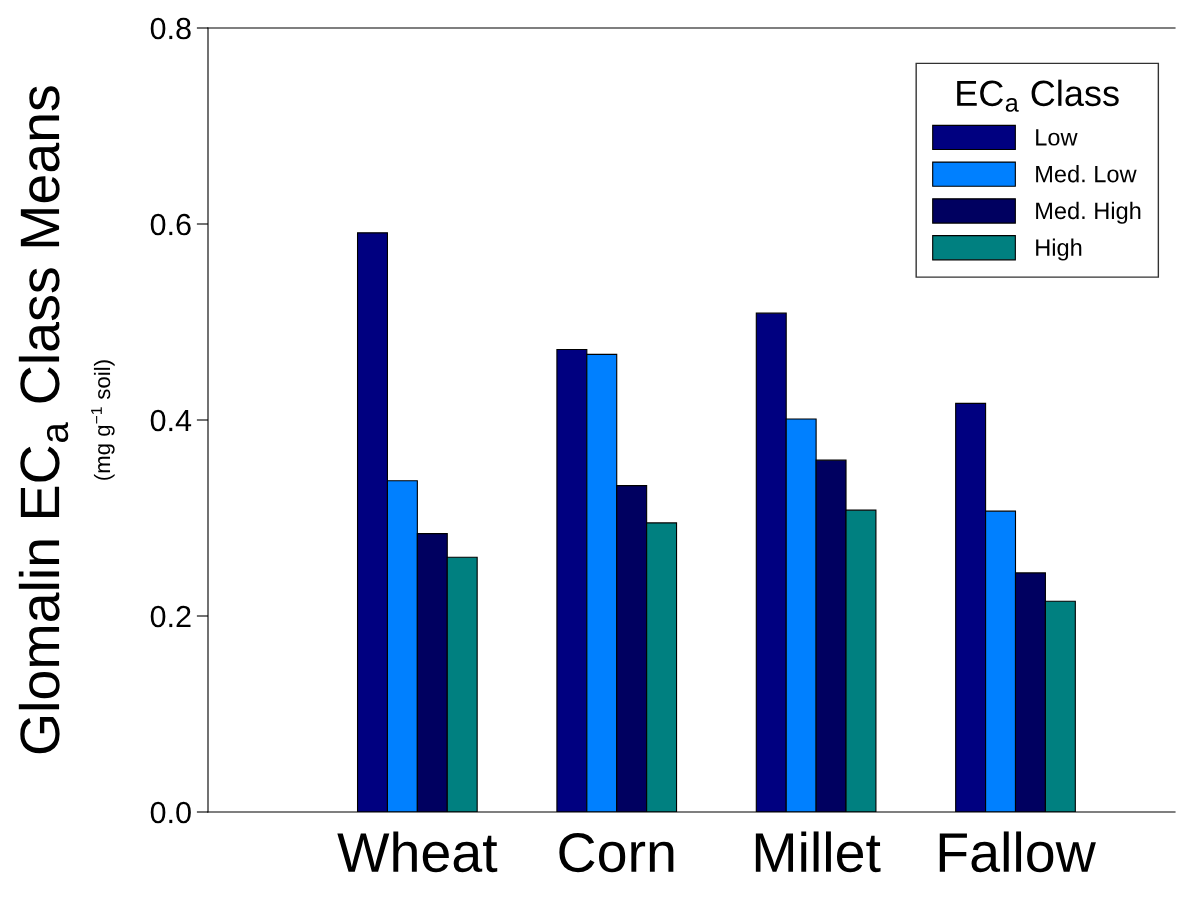  What do you see at coordinates (1017, 852) in the screenshot?
I see `x-tick-label: Fallow` at bounding box center [1017, 852].